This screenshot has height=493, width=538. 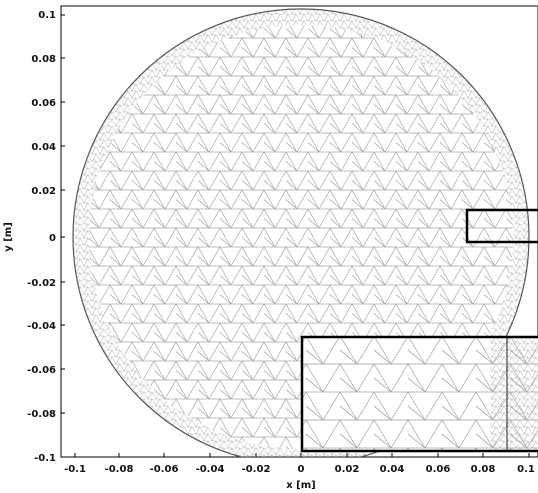 I want to click on x-tick-label: -0.08, so click(x=119, y=469).